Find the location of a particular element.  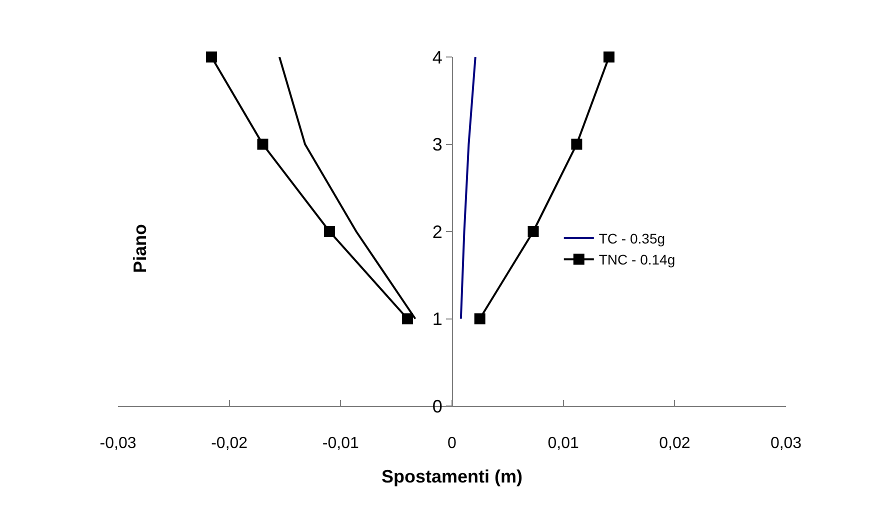

y-tick-label: 3 is located at coordinates (437, 144).